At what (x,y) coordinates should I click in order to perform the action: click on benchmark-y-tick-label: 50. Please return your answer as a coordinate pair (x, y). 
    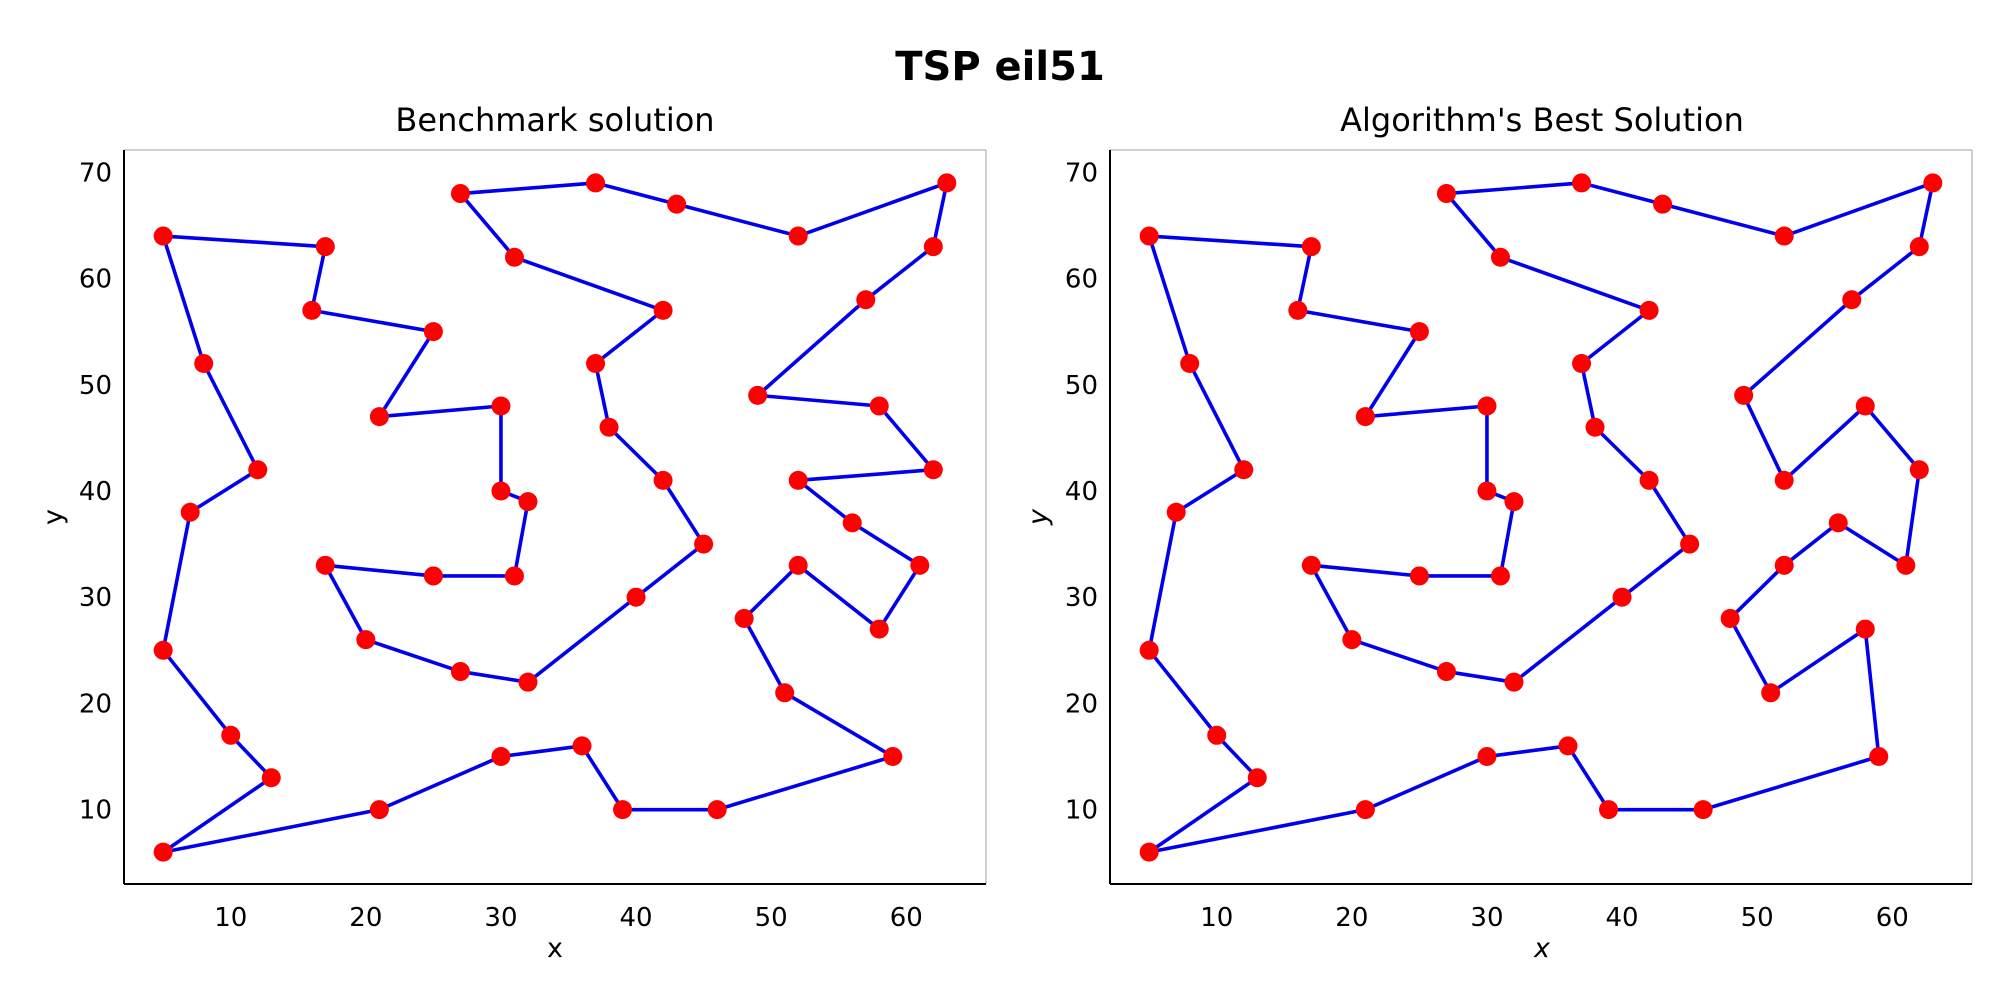
    Looking at the image, I should click on (95, 386).